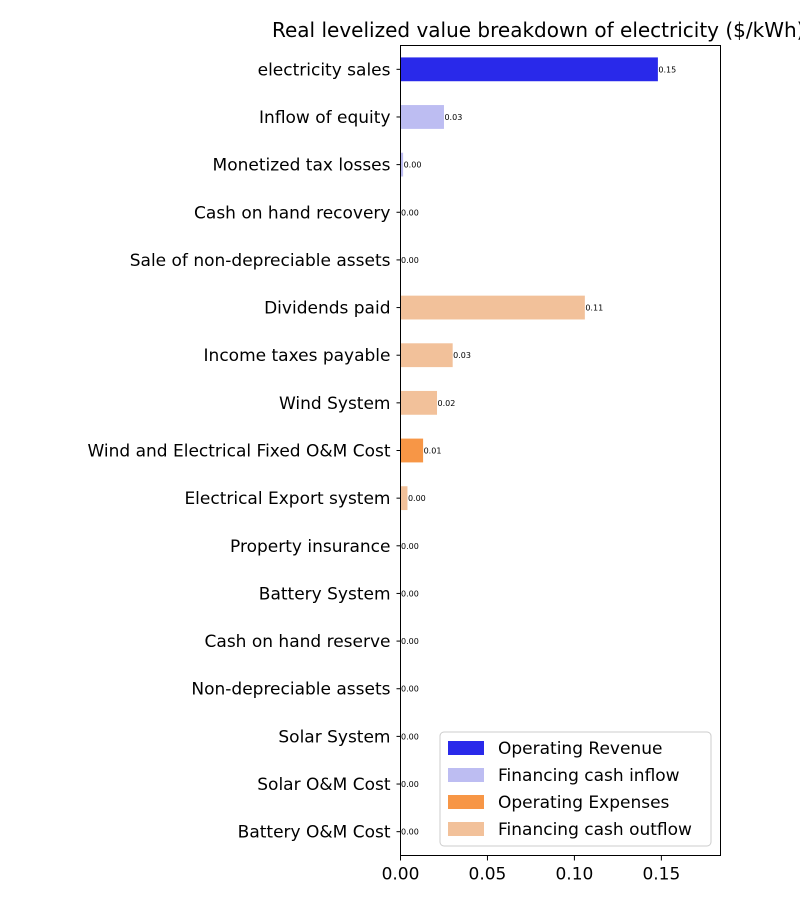  I want to click on x-tick-label: 0.05, so click(488, 875).